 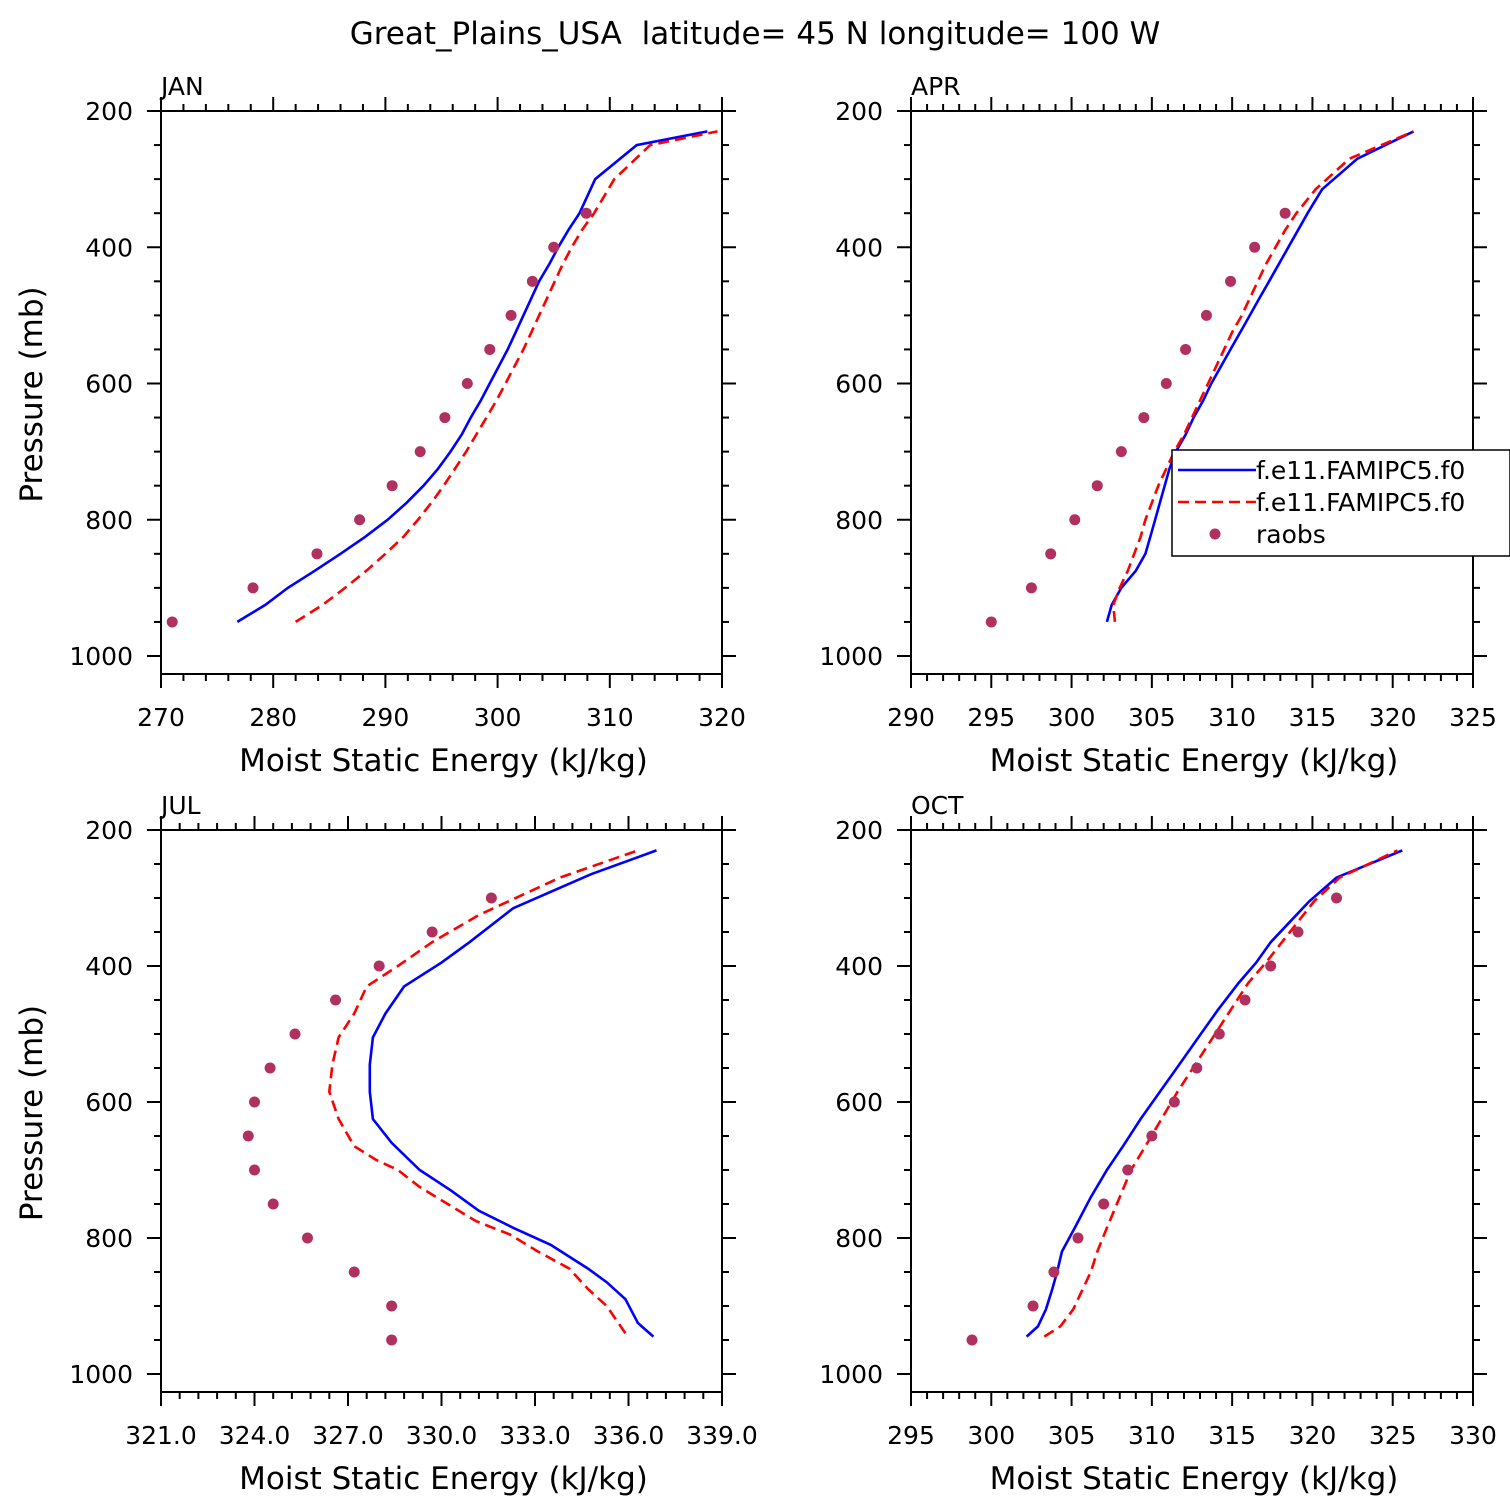 What do you see at coordinates (1072, 717) in the screenshot?
I see `x-tick-label: 300` at bounding box center [1072, 717].